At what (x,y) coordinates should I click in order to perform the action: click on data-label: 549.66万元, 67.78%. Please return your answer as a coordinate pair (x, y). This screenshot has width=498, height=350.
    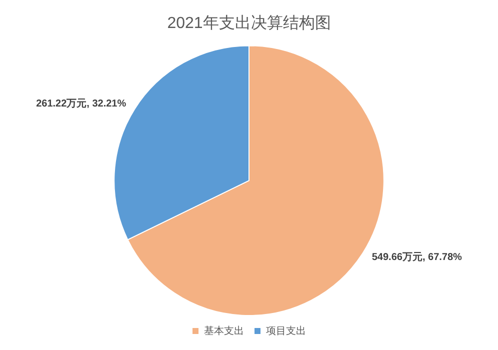
    Looking at the image, I should click on (417, 257).